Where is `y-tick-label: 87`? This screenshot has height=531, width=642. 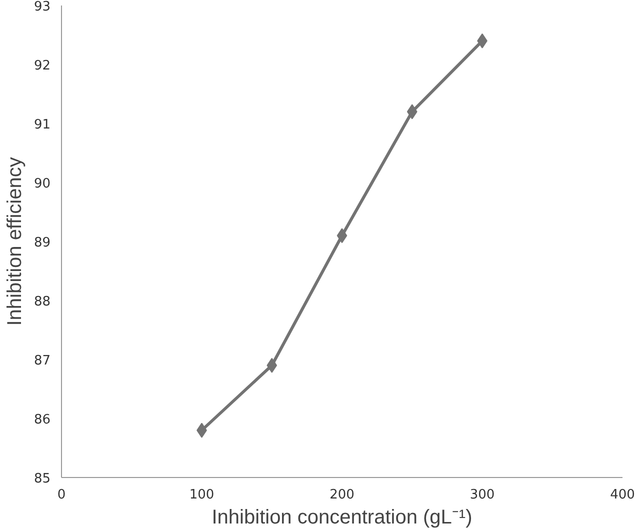
y-tick-label: 87 is located at coordinates (42, 361).